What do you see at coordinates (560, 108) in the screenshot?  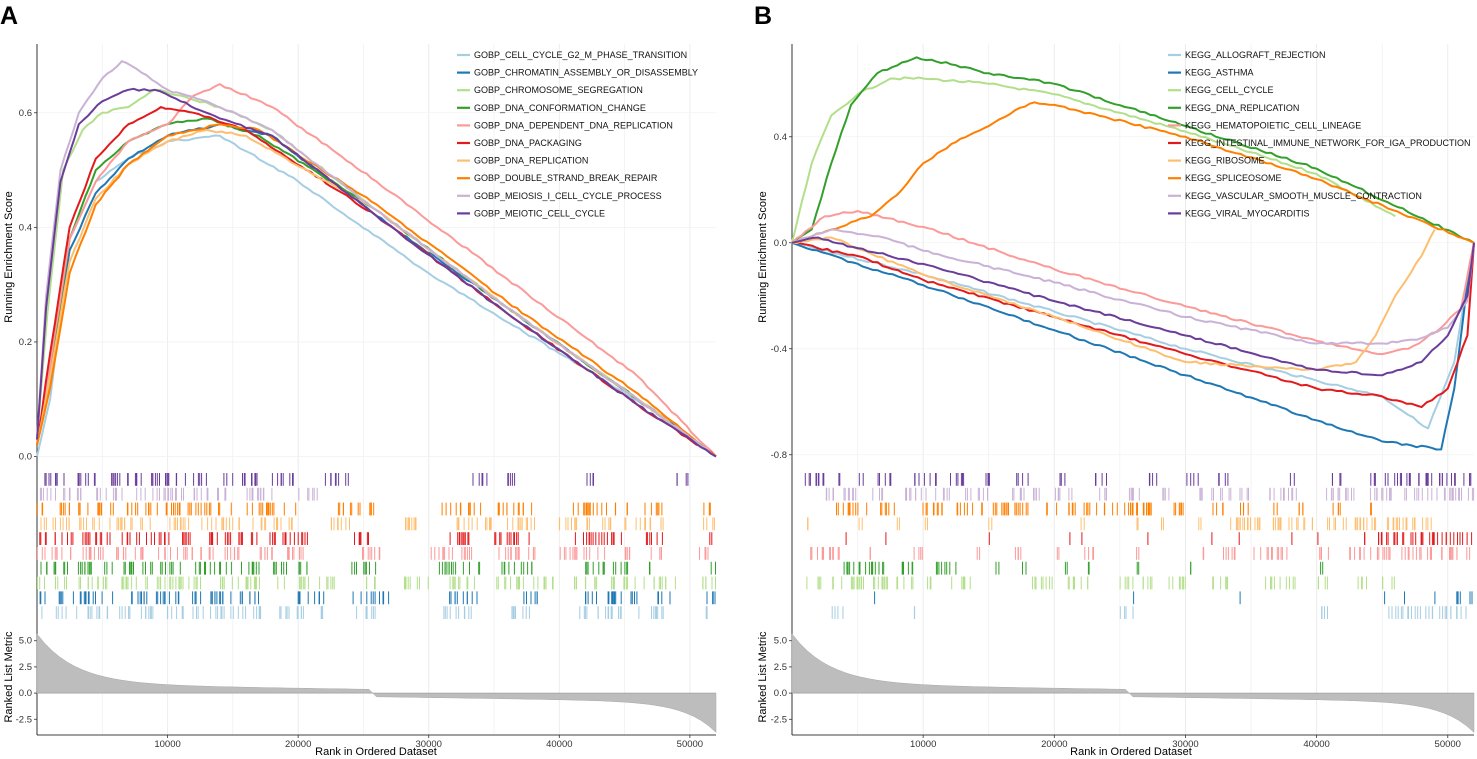 I see `legend-label: GOBP_DNA_CONFORMATION_CHANGE` at bounding box center [560, 108].